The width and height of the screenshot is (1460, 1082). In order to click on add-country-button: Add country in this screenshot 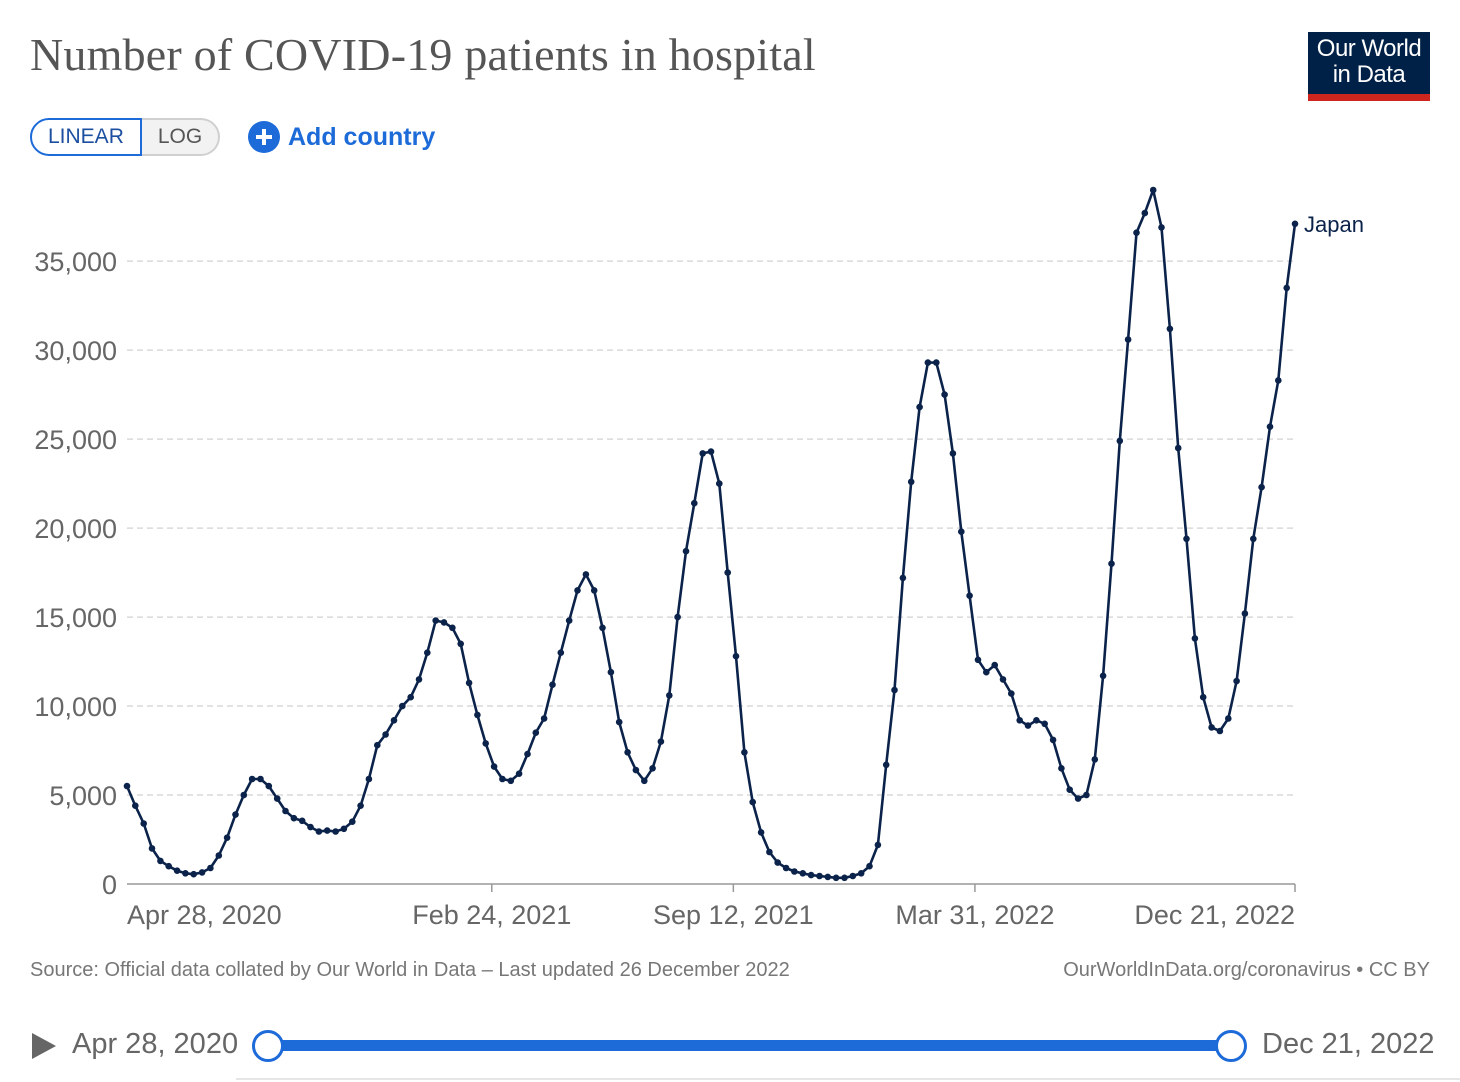, I will do `click(341, 137)`.